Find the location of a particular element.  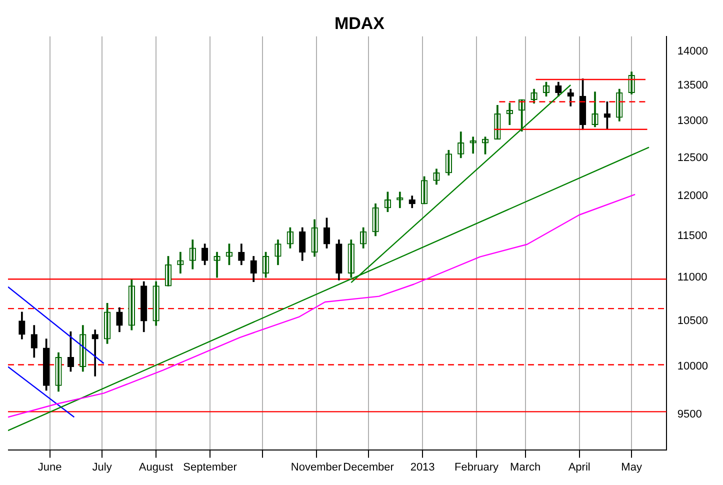

x-tick-label: September is located at coordinates (210, 467).